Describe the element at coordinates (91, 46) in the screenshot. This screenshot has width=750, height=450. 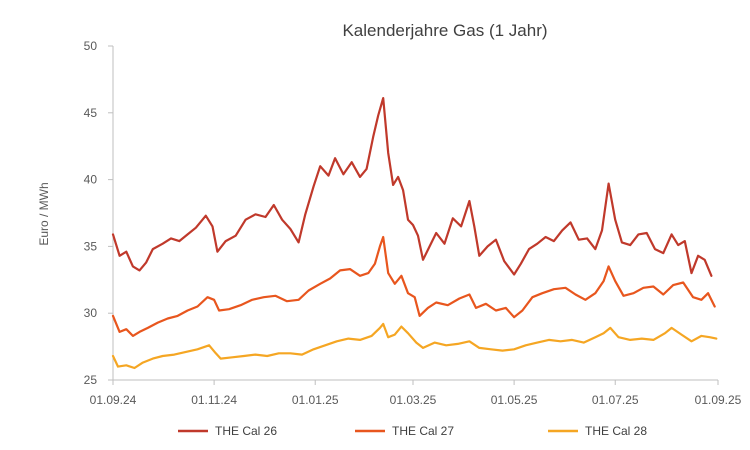
I see `y-tick-label: 50` at that location.